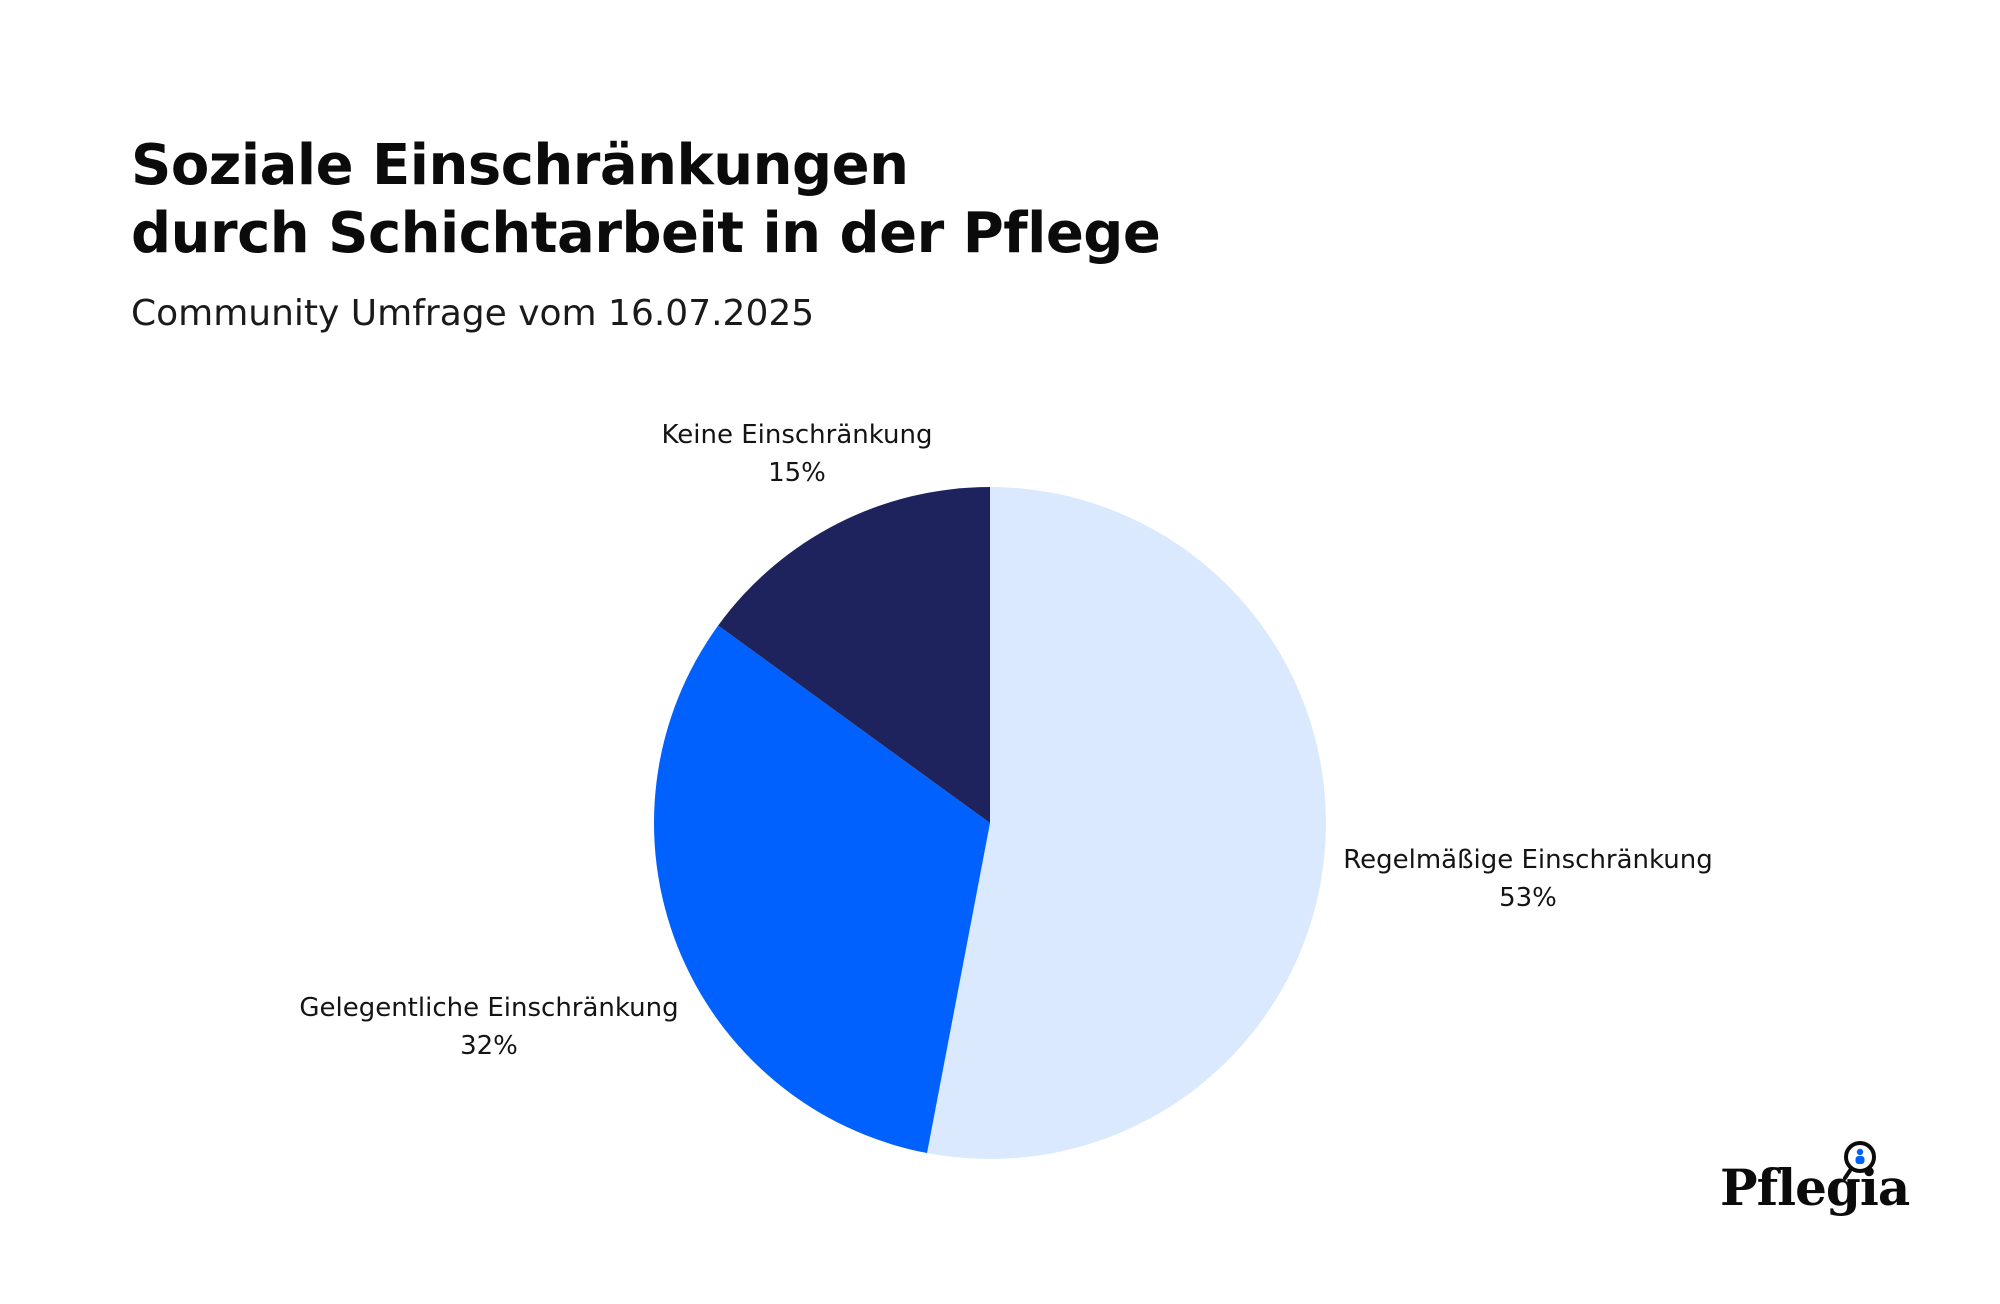 Image resolution: width=2000 pixels, height=1304 pixels. I want to click on slice-label-keine: Keine Einschränkung, so click(797, 435).